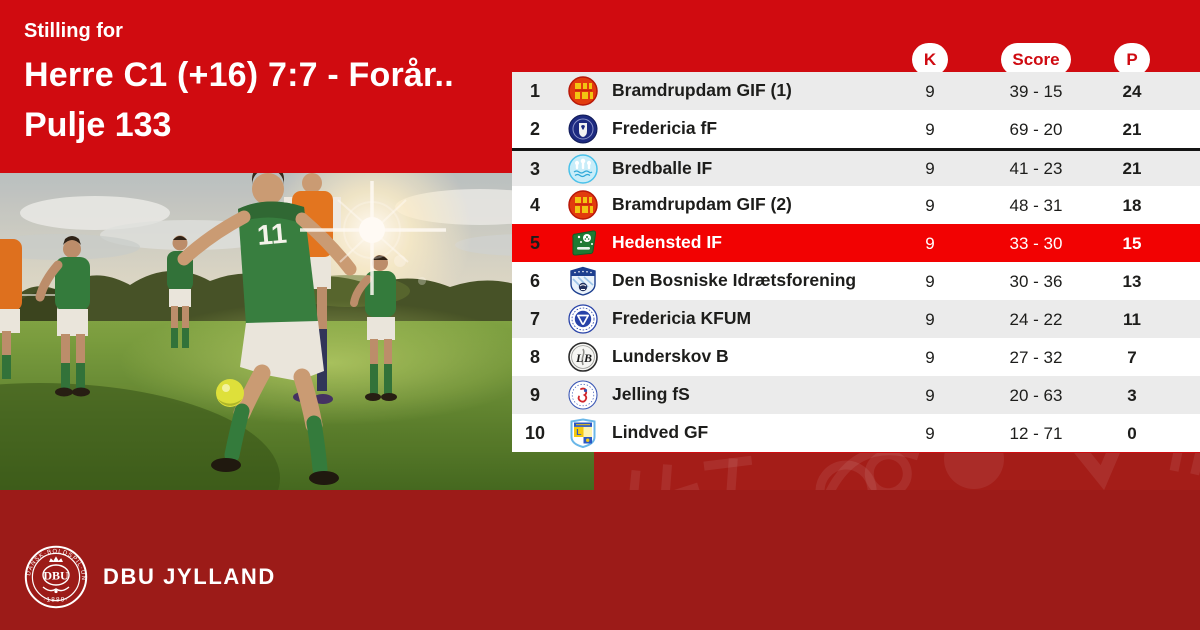  I want to click on watermark-pattern, so click(897, 473).